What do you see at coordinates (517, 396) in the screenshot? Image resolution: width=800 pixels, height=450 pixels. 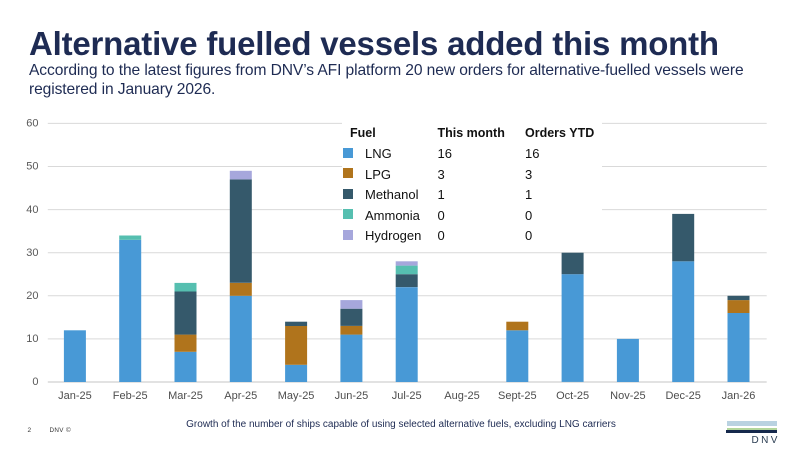 I see `svg-text: Sept-25` at bounding box center [517, 396].